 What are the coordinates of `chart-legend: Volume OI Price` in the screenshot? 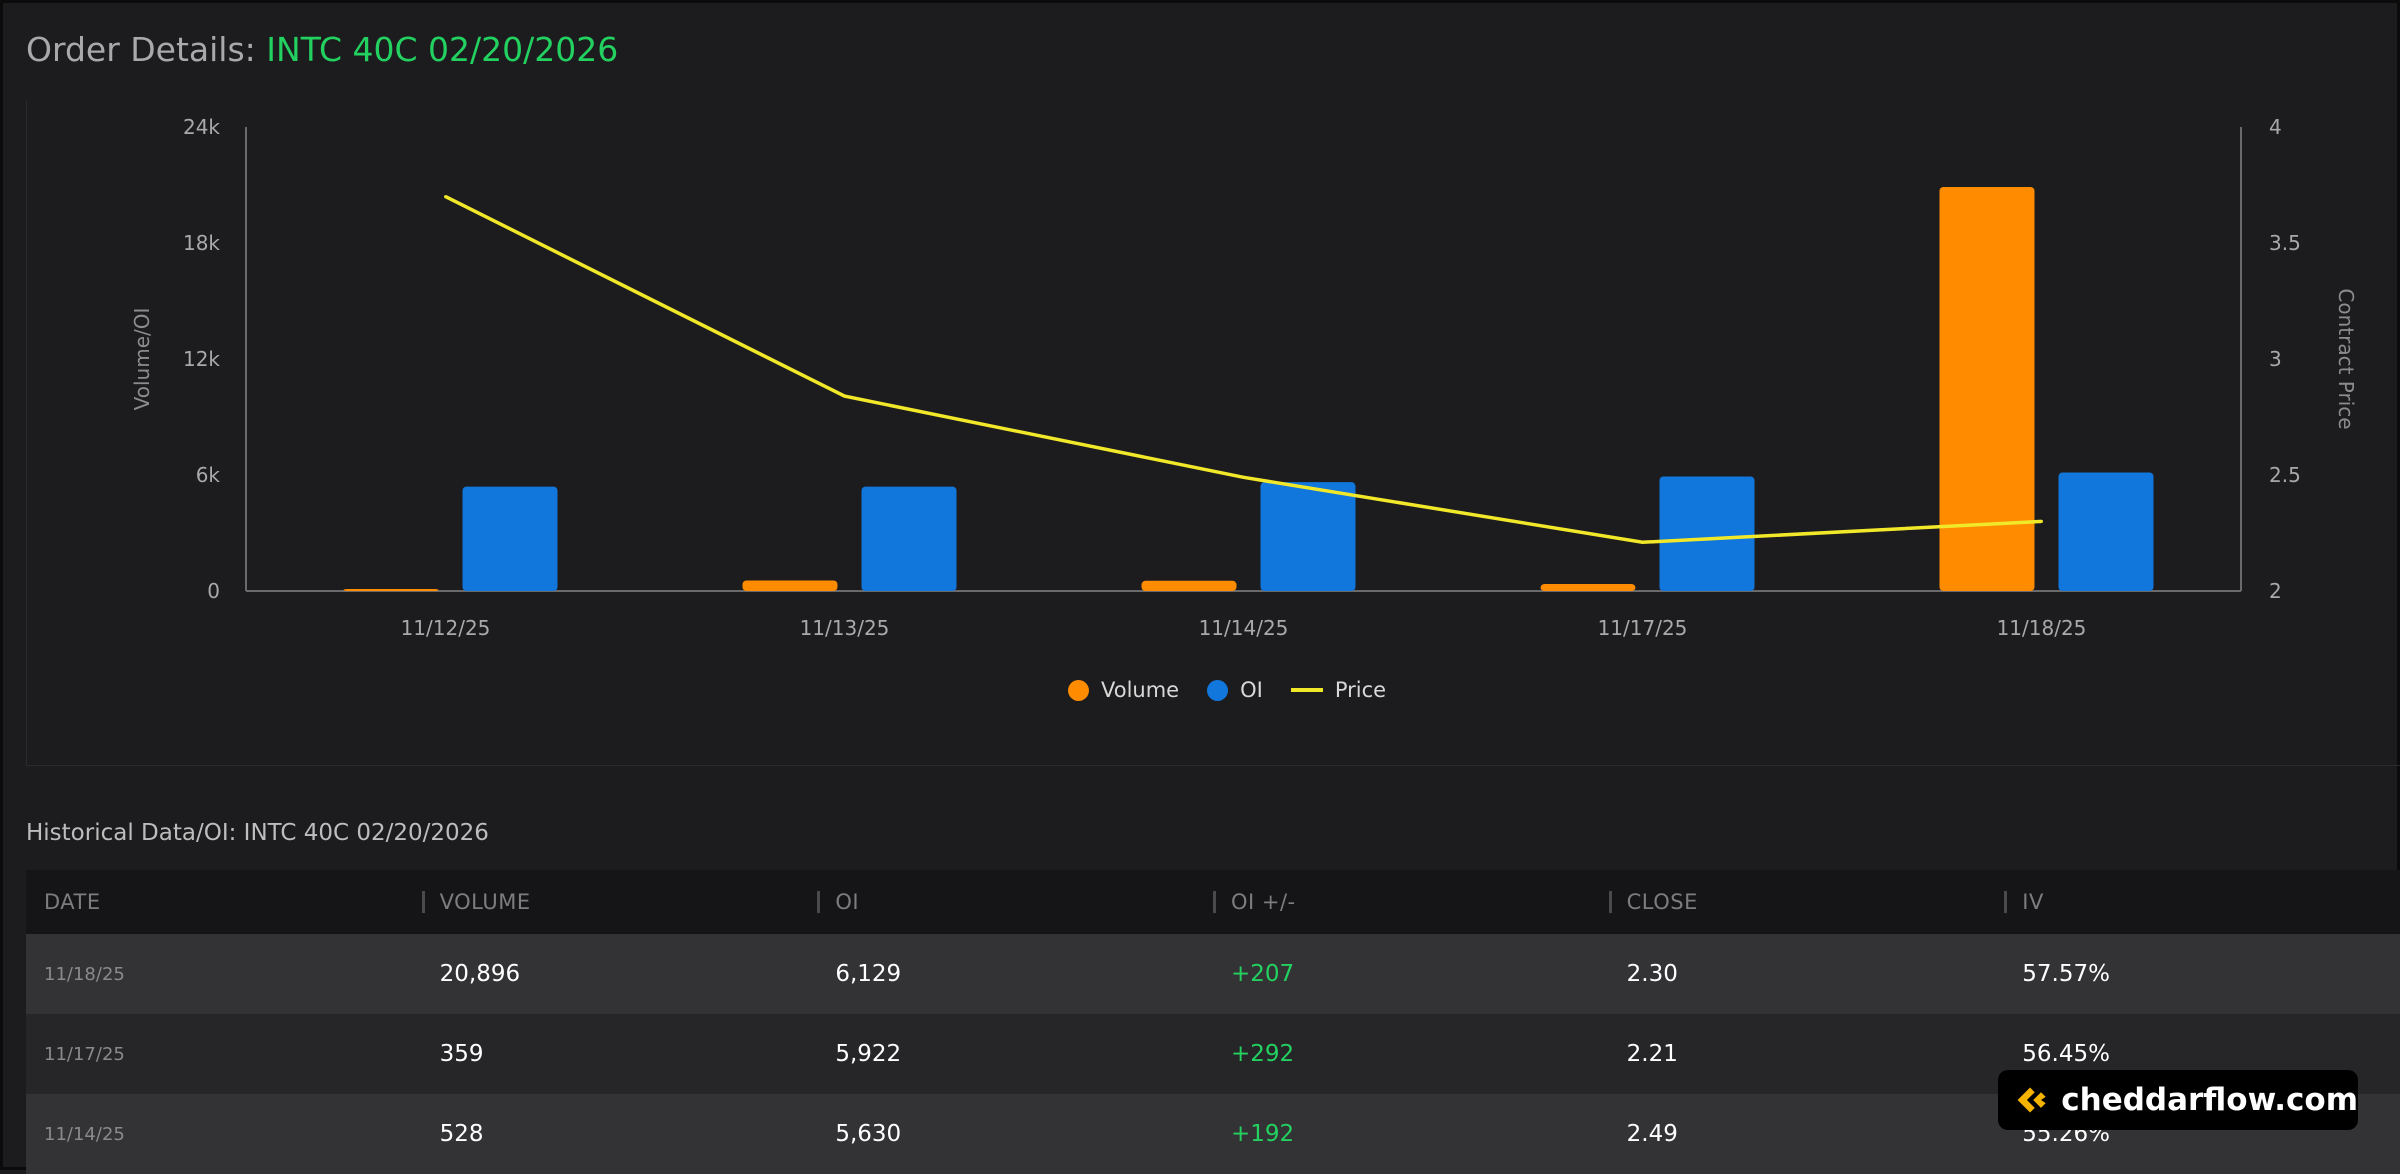 It's located at (1241, 690).